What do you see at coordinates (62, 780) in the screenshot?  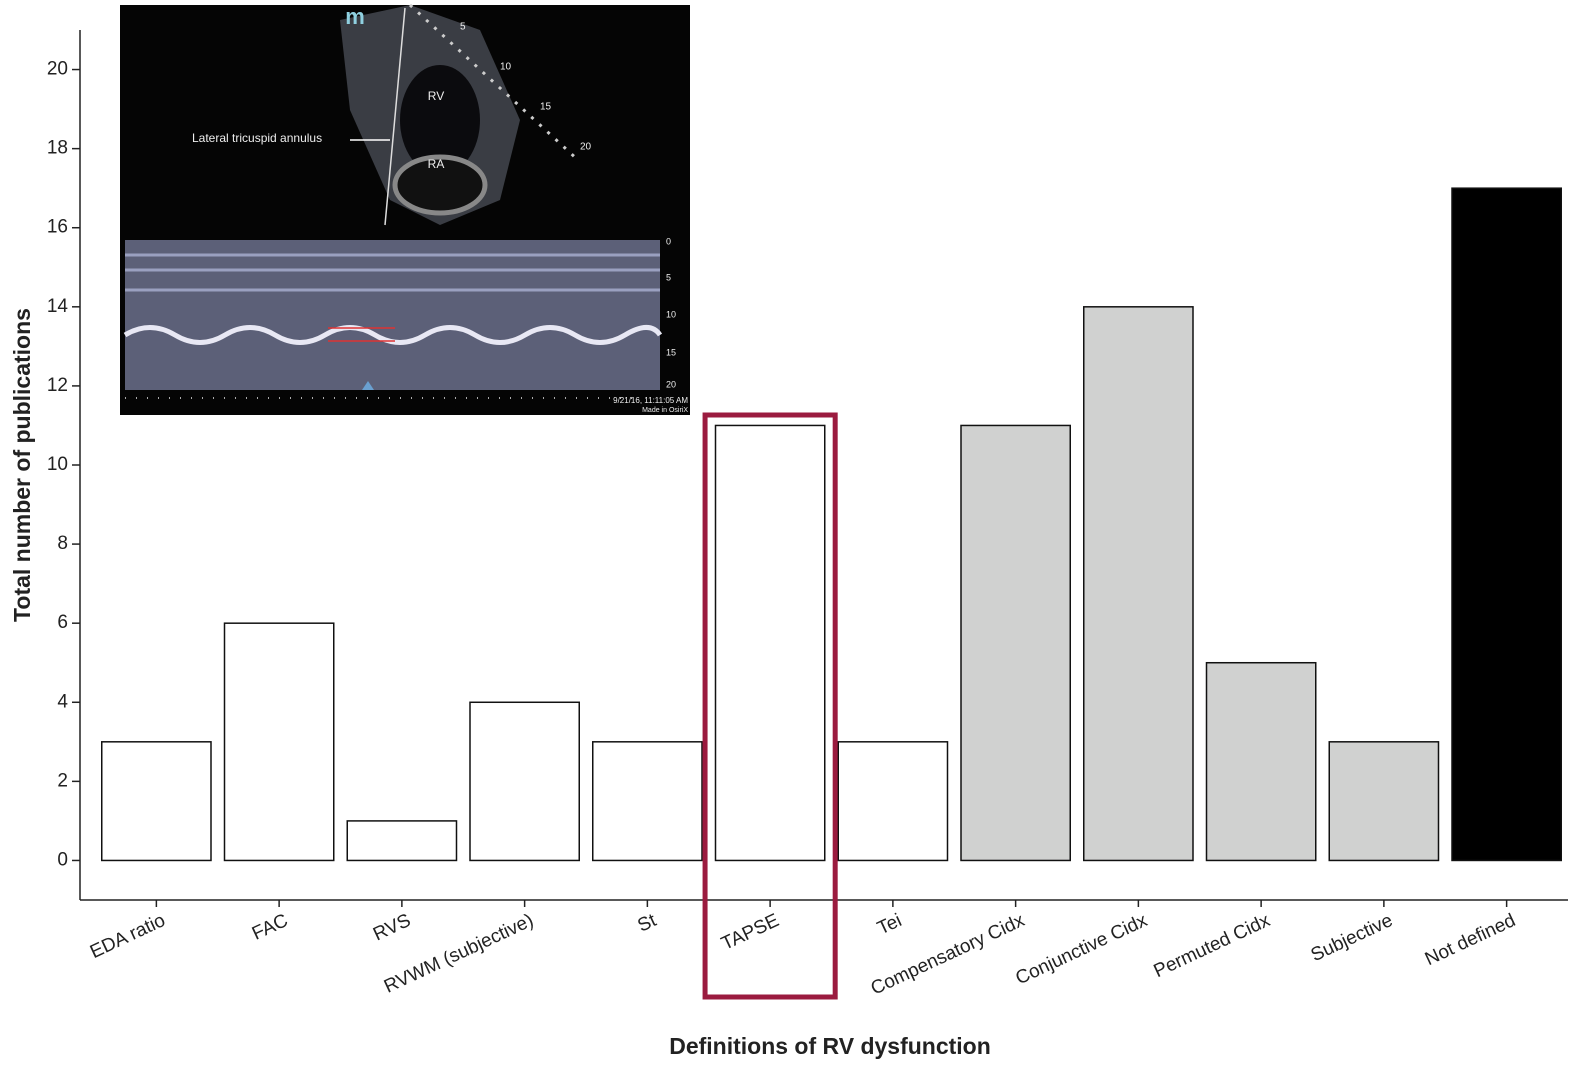 I see `y-tick-label: 2` at bounding box center [62, 780].